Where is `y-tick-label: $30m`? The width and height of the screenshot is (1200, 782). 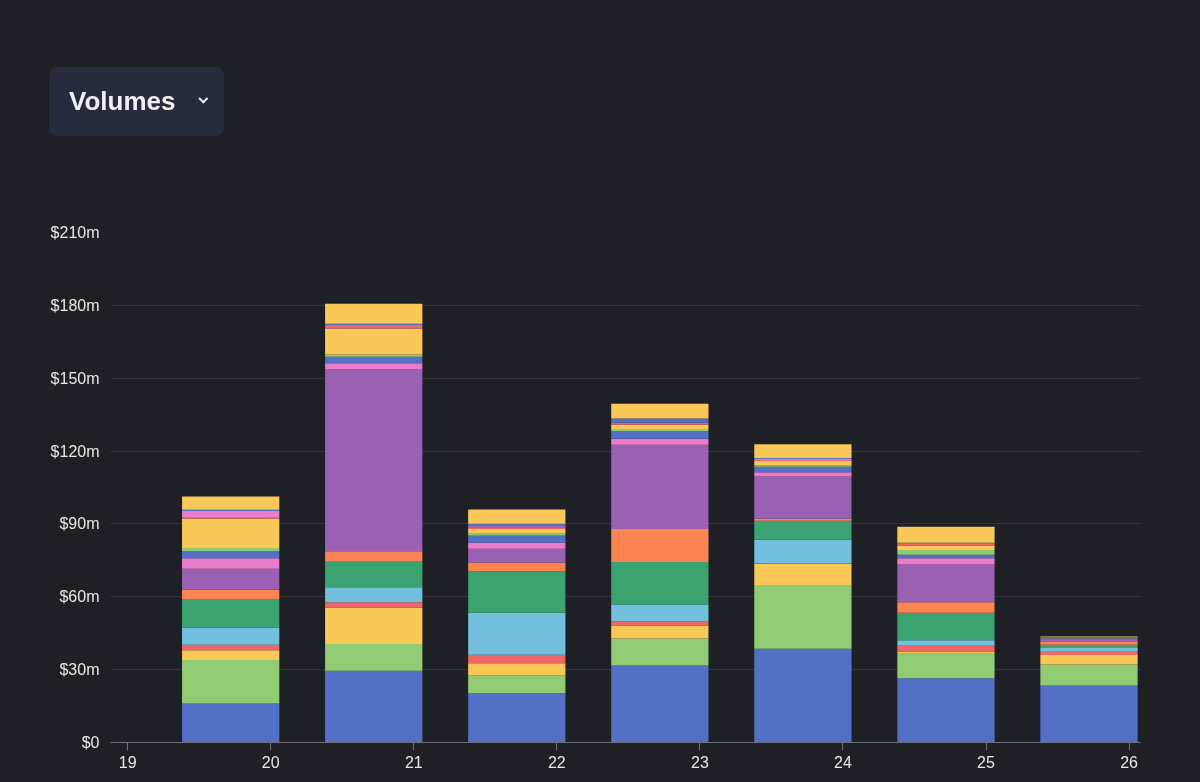
y-tick-label: $30m is located at coordinates (79, 670).